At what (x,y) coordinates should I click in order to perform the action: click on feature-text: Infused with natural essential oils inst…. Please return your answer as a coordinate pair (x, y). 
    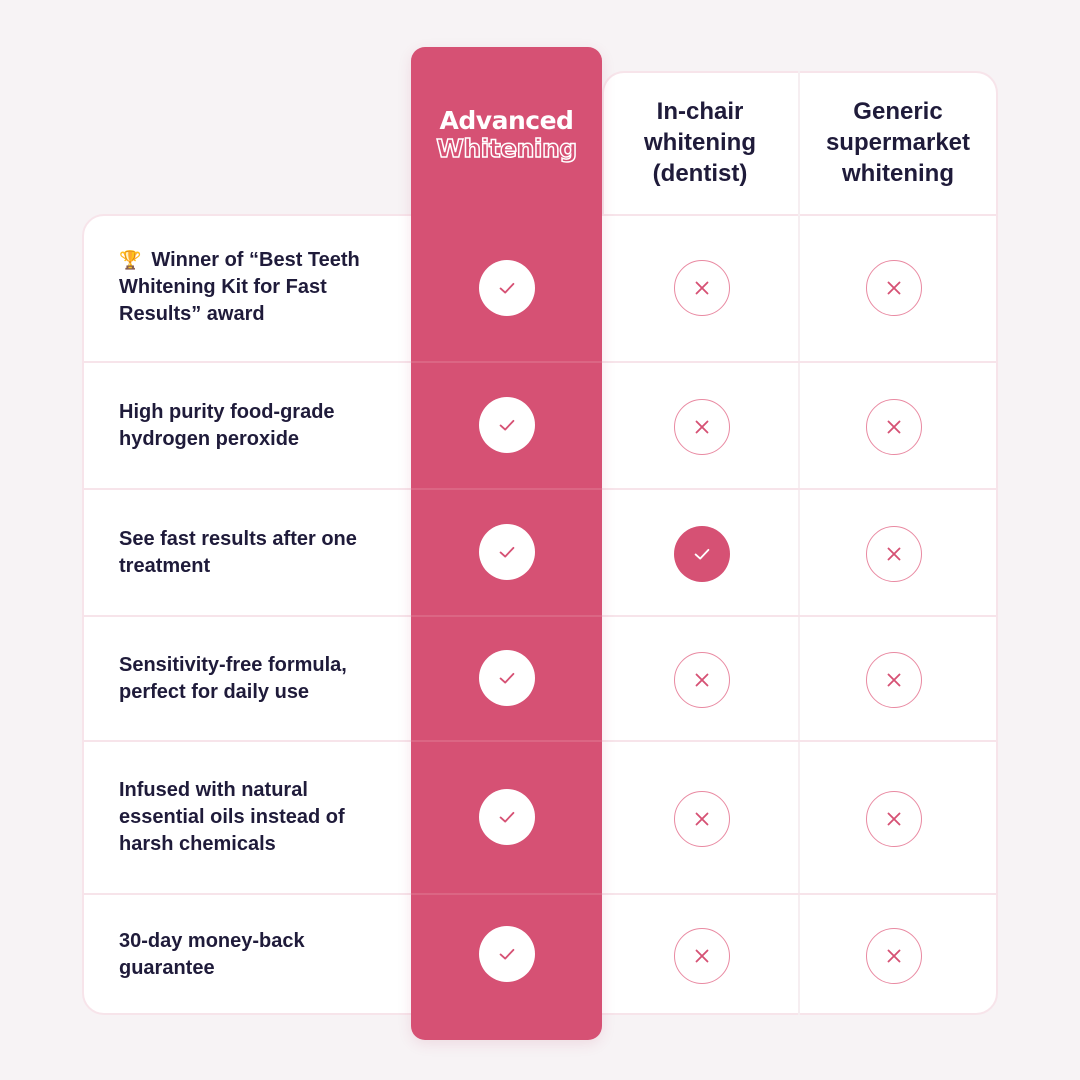
    Looking at the image, I should click on (232, 817).